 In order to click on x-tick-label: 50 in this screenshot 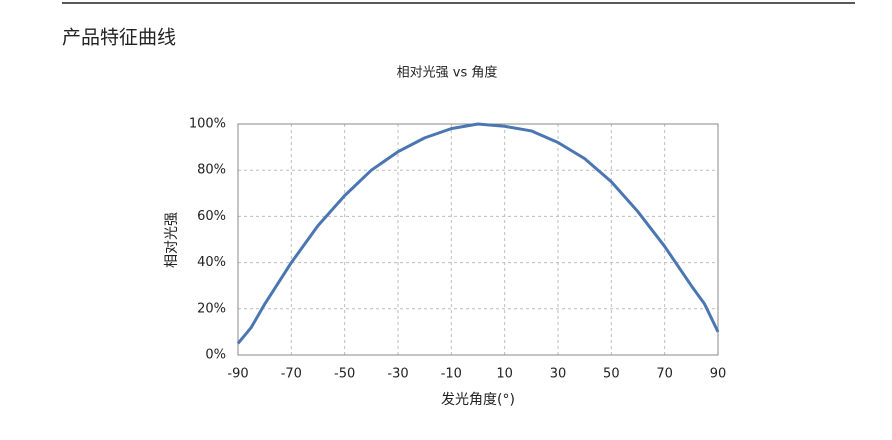, I will do `click(611, 374)`.